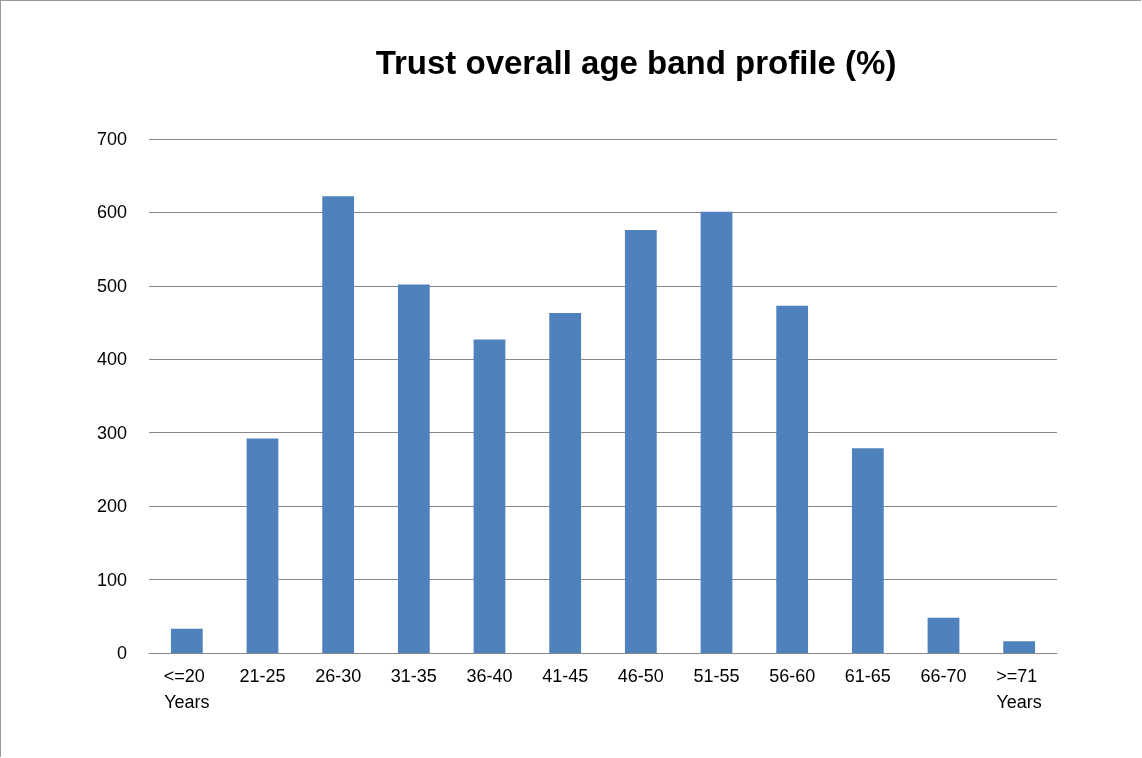 The height and width of the screenshot is (758, 1142). I want to click on x-tick-label: 36-40, so click(489, 676).